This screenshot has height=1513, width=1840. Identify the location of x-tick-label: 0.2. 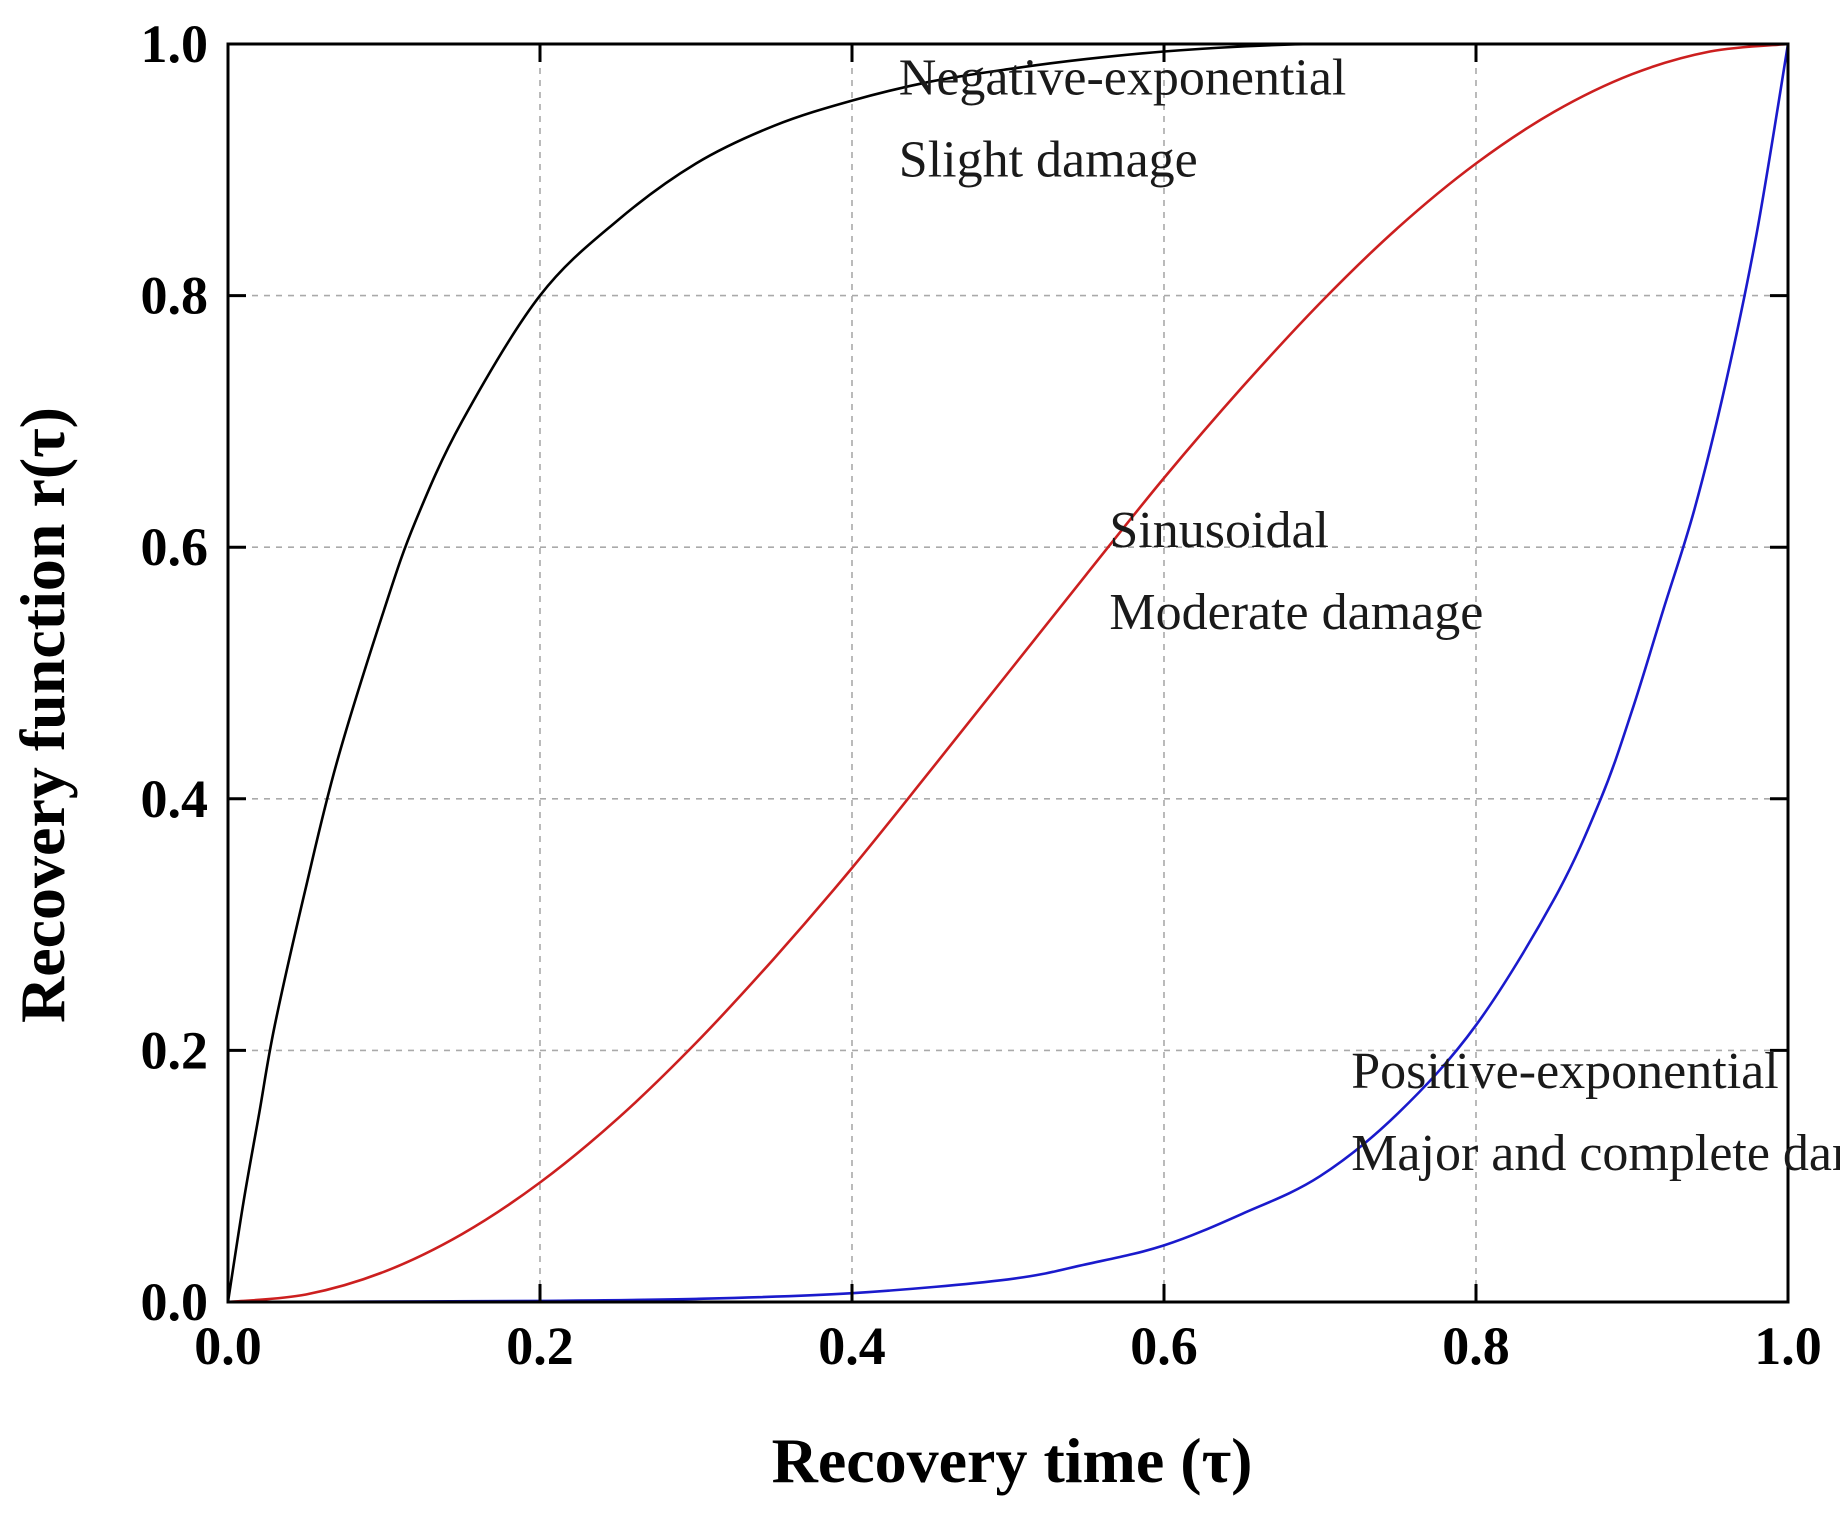
(540, 1346).